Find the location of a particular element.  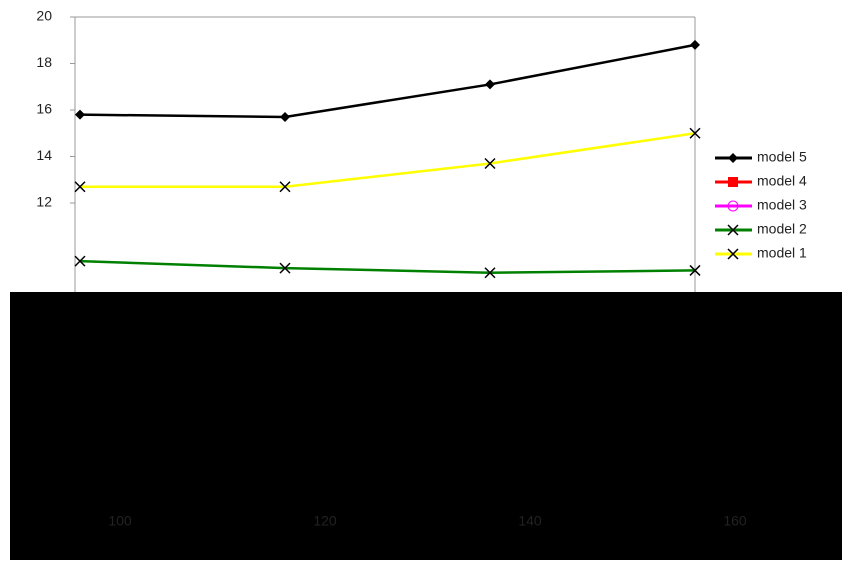

x-tick-label: 120 is located at coordinates (325, 521).